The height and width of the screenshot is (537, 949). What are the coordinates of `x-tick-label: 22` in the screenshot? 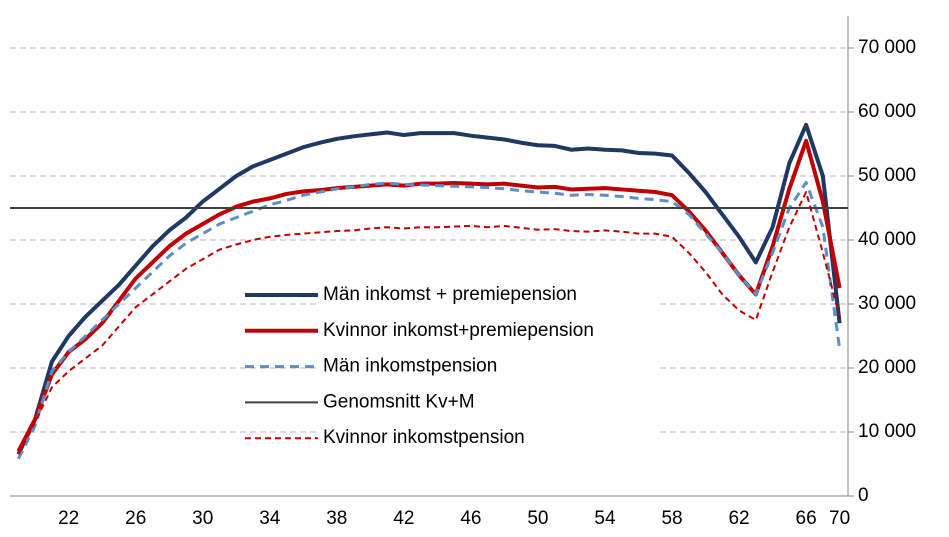 It's located at (68, 518).